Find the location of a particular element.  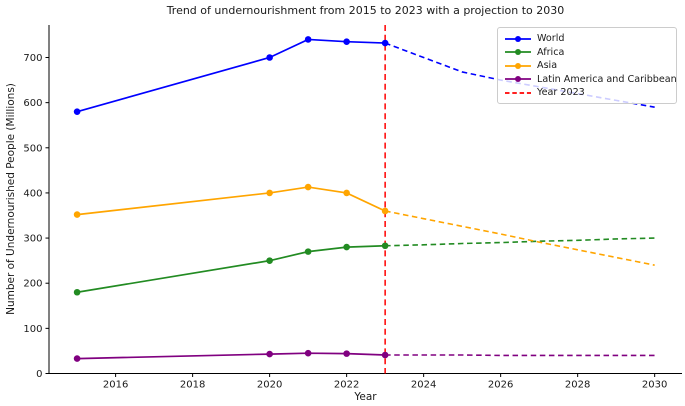

data-point-latin-america-and-caribbean-2021 is located at coordinates (308, 353).